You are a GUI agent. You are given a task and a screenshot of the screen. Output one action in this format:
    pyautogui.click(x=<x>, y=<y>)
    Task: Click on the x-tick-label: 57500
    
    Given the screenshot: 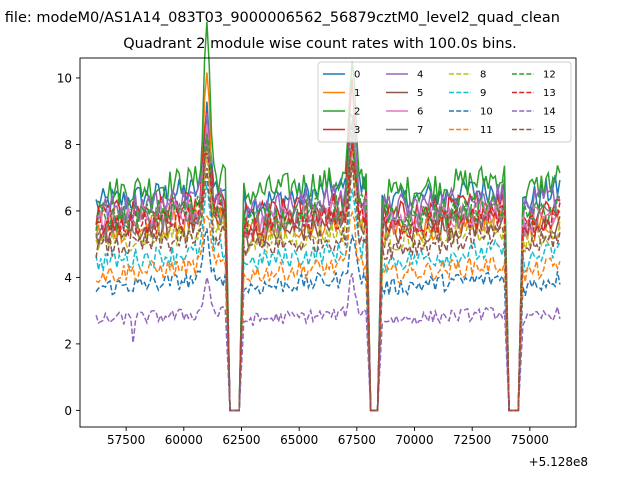 What is the action you would take?
    pyautogui.click(x=126, y=440)
    